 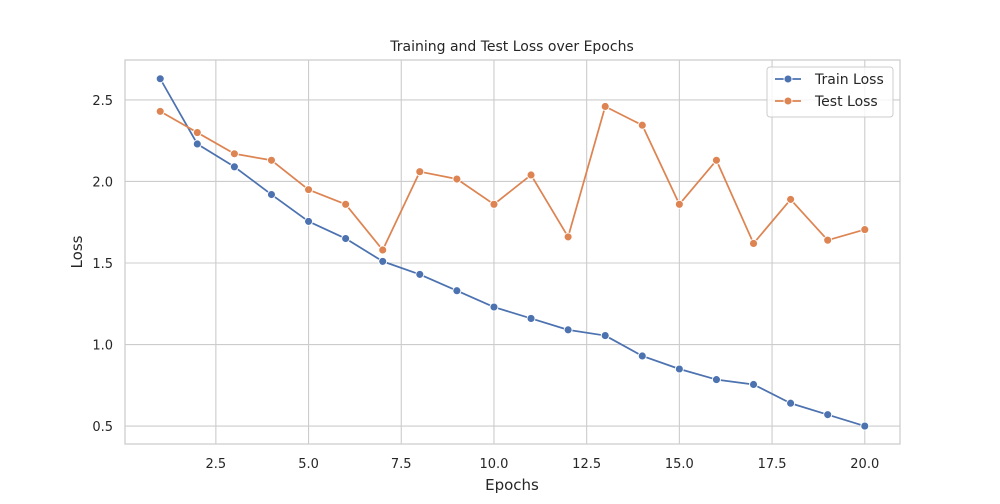 What do you see at coordinates (77, 251) in the screenshot?
I see `y-axis-label: Loss` at bounding box center [77, 251].